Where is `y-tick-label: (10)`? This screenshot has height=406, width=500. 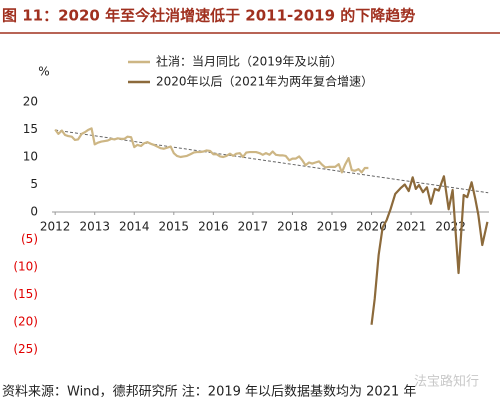
y-tick-label: (10) is located at coordinates (25, 267).